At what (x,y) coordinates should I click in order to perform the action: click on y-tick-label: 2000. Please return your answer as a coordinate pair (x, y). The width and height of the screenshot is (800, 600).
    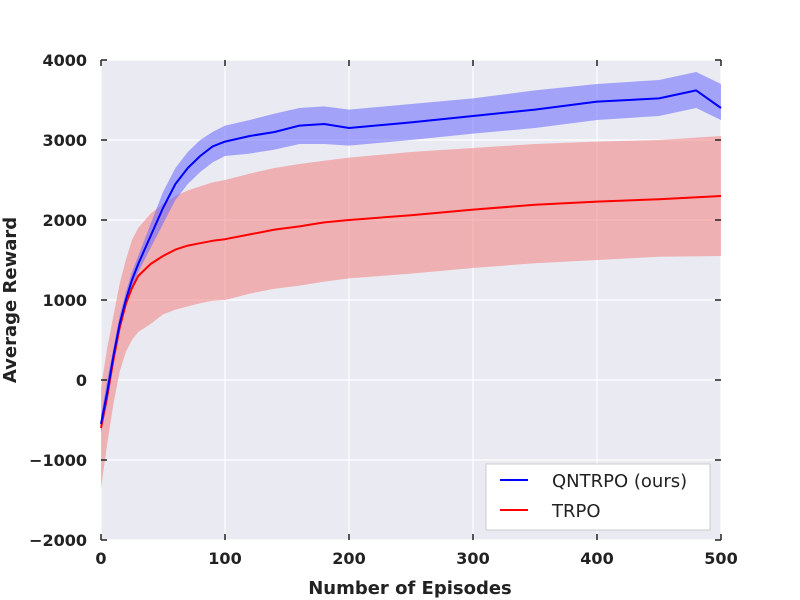
    Looking at the image, I should click on (64, 220).